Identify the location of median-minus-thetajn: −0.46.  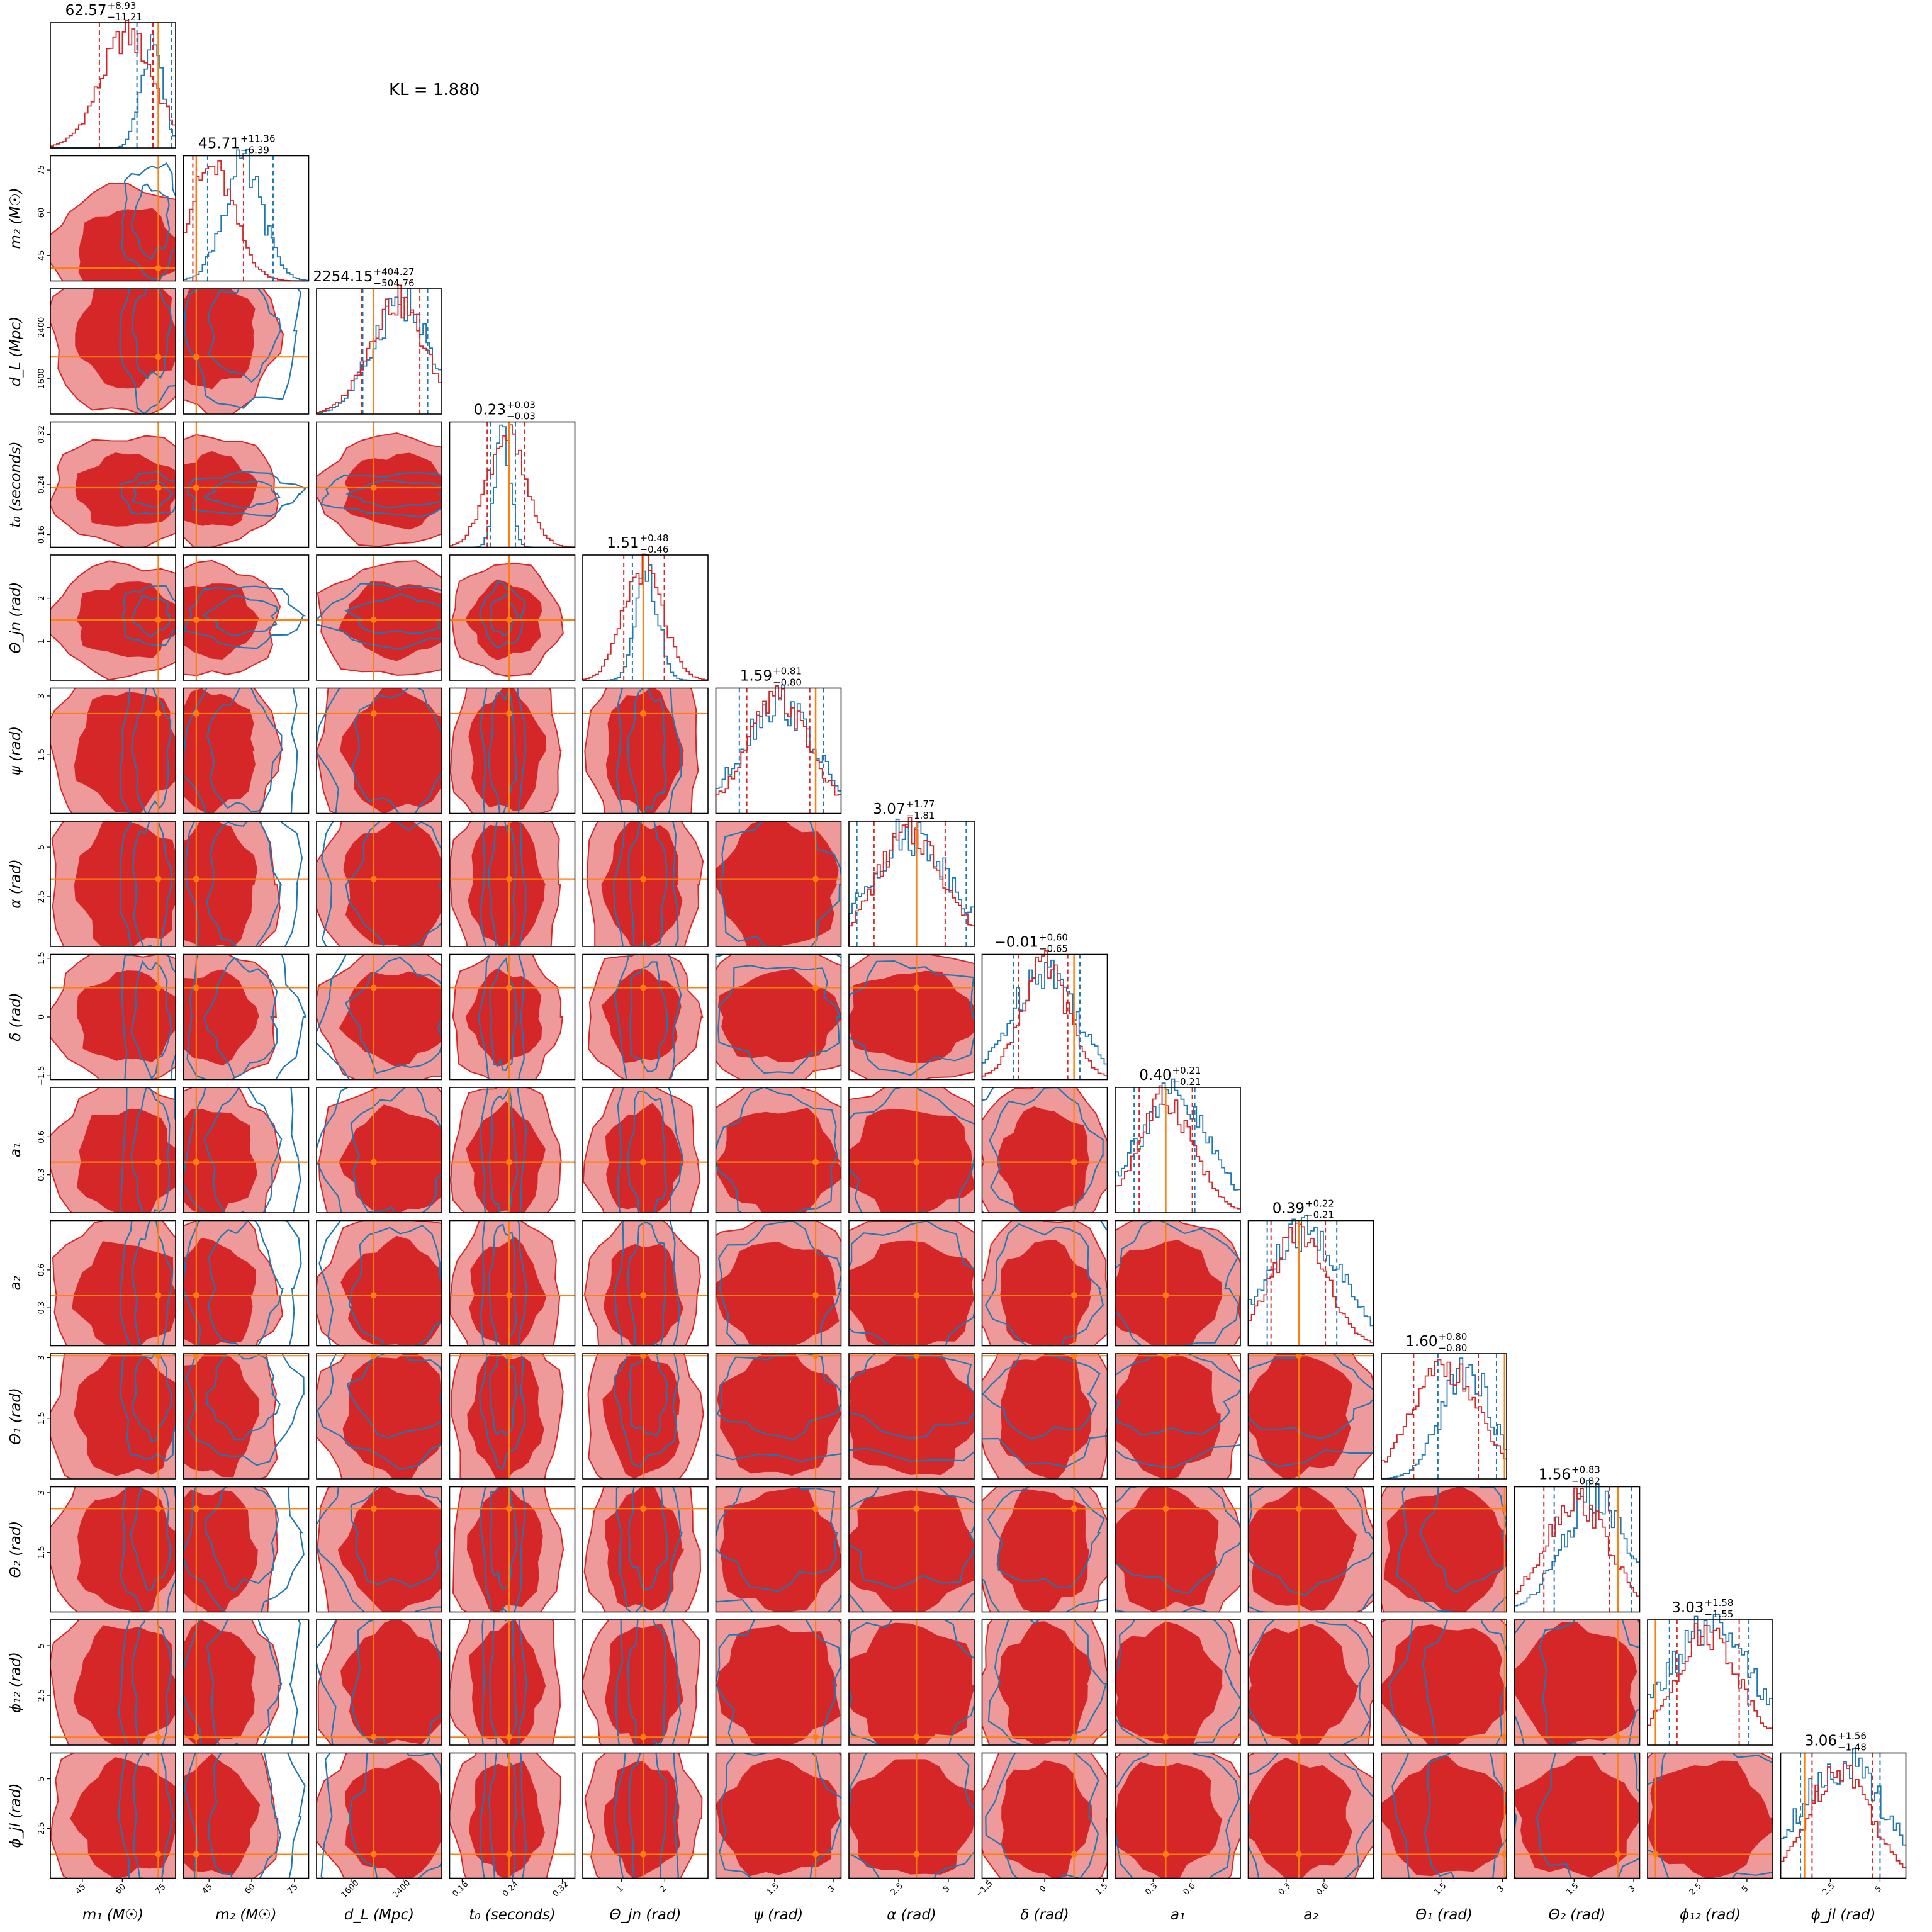
(654, 549).